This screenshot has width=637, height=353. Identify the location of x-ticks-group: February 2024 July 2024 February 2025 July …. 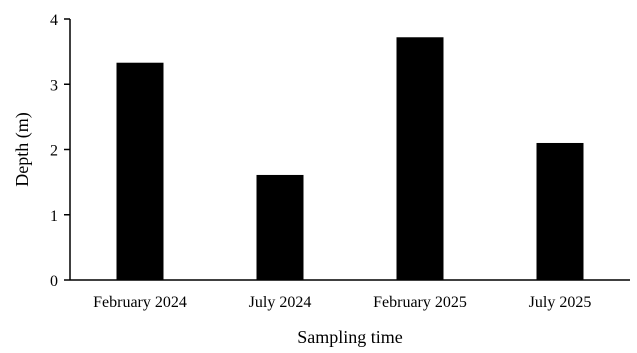
(342, 302).